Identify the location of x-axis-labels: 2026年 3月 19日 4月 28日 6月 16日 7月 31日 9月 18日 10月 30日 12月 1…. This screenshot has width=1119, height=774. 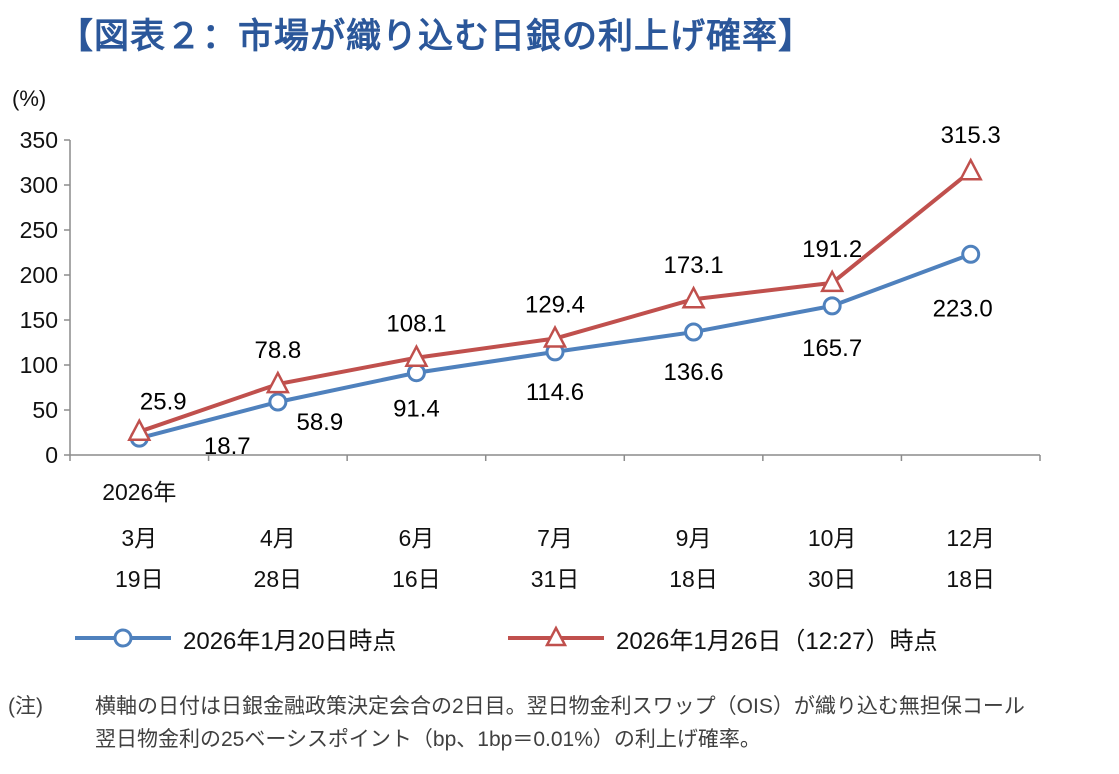
(548, 535).